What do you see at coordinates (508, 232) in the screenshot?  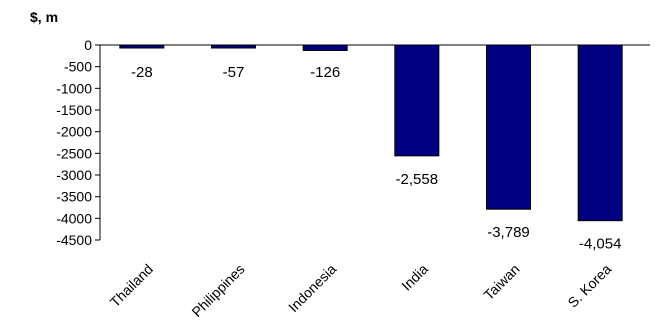 I see `data-label: -3,789` at bounding box center [508, 232].